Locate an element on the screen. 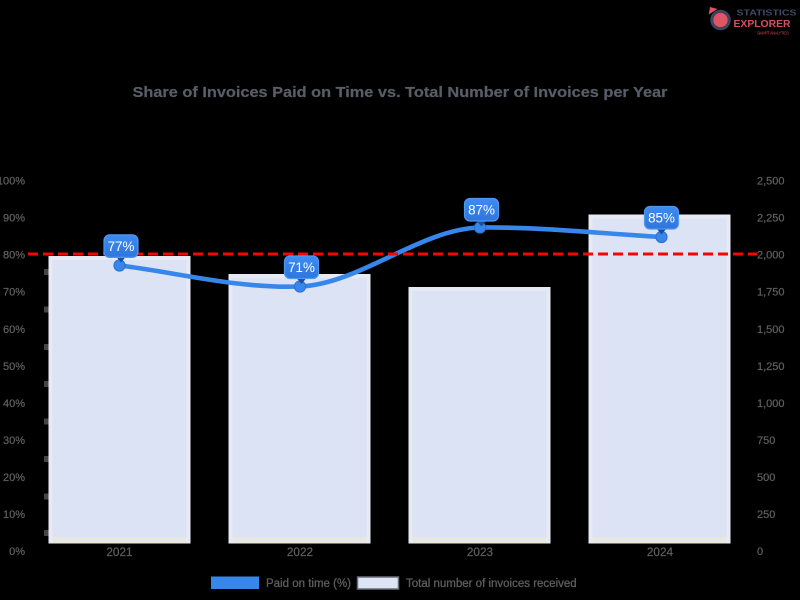 The height and width of the screenshot is (600, 800). svg-text: 71% is located at coordinates (301, 267).